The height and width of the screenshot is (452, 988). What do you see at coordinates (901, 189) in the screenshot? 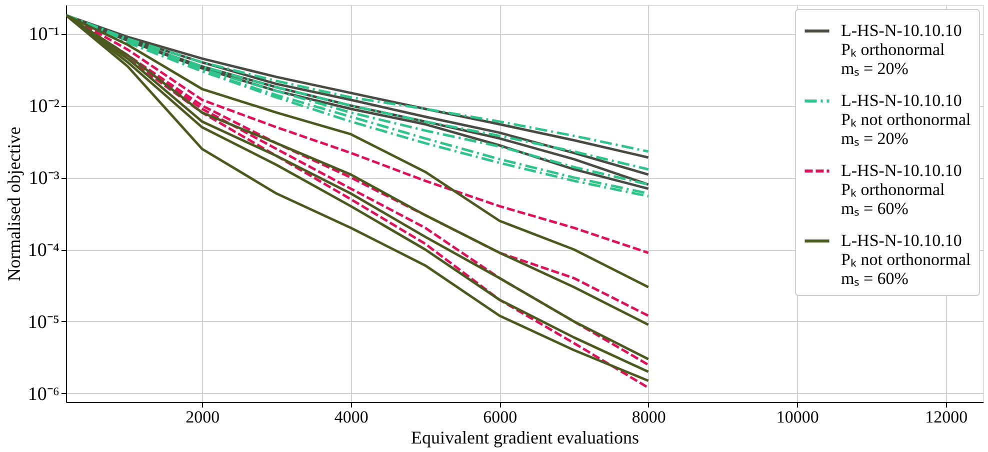
I see `legend-label: L-HS-N-10.10.10 Pₖ orthonormal mₛ = 60%` at bounding box center [901, 189].